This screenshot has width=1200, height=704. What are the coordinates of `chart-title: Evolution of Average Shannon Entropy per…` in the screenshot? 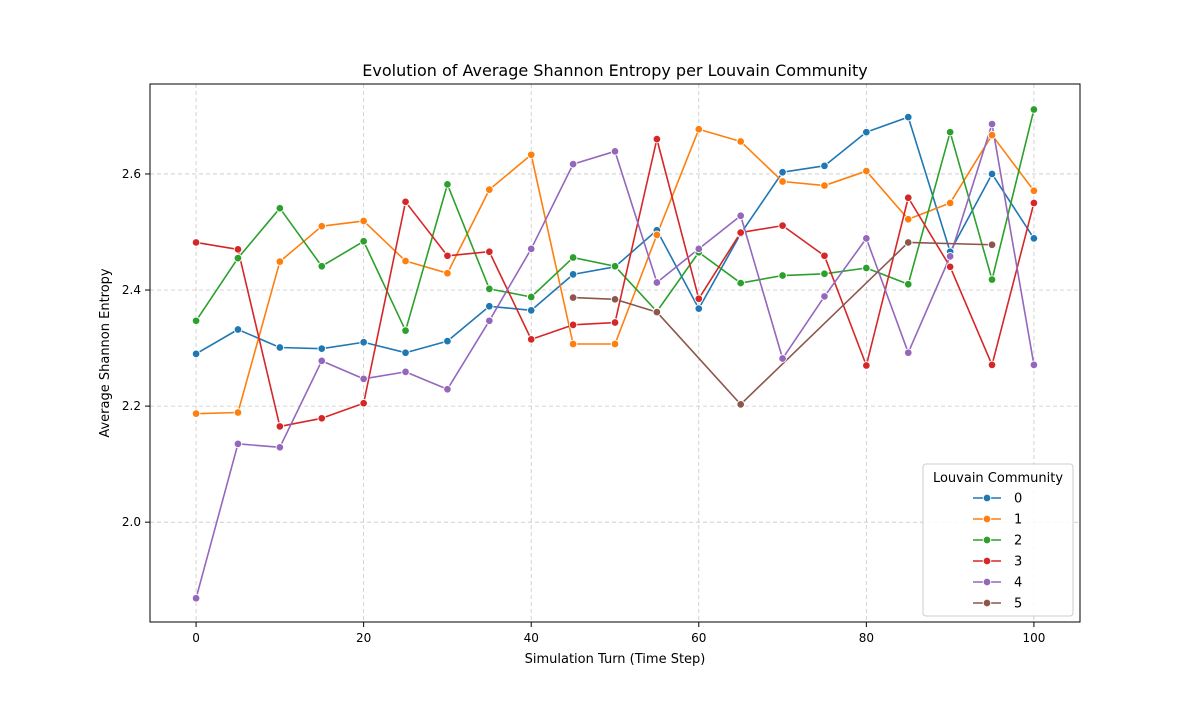 It's located at (614, 70).